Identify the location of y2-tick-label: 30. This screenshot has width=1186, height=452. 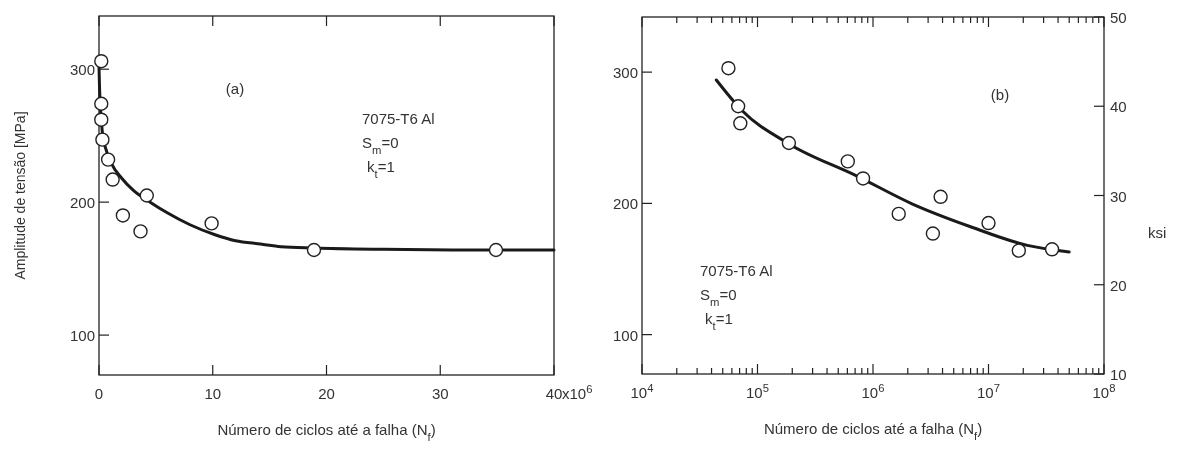
(1118, 196).